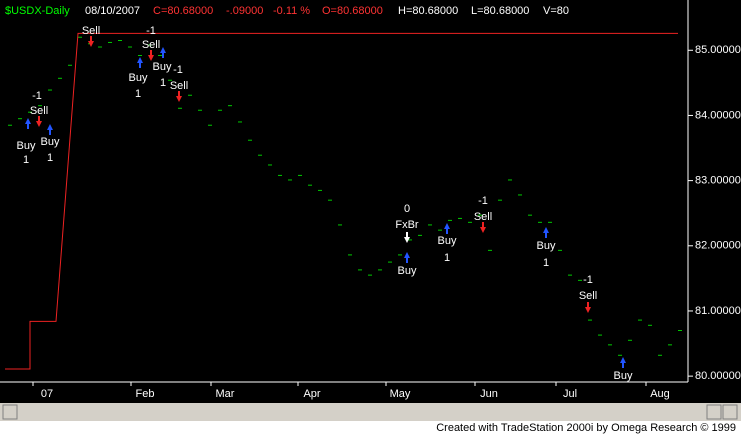 This screenshot has width=741, height=435. What do you see at coordinates (718, 181) in the screenshot?
I see `y-tick-label: 83.00000` at bounding box center [718, 181].